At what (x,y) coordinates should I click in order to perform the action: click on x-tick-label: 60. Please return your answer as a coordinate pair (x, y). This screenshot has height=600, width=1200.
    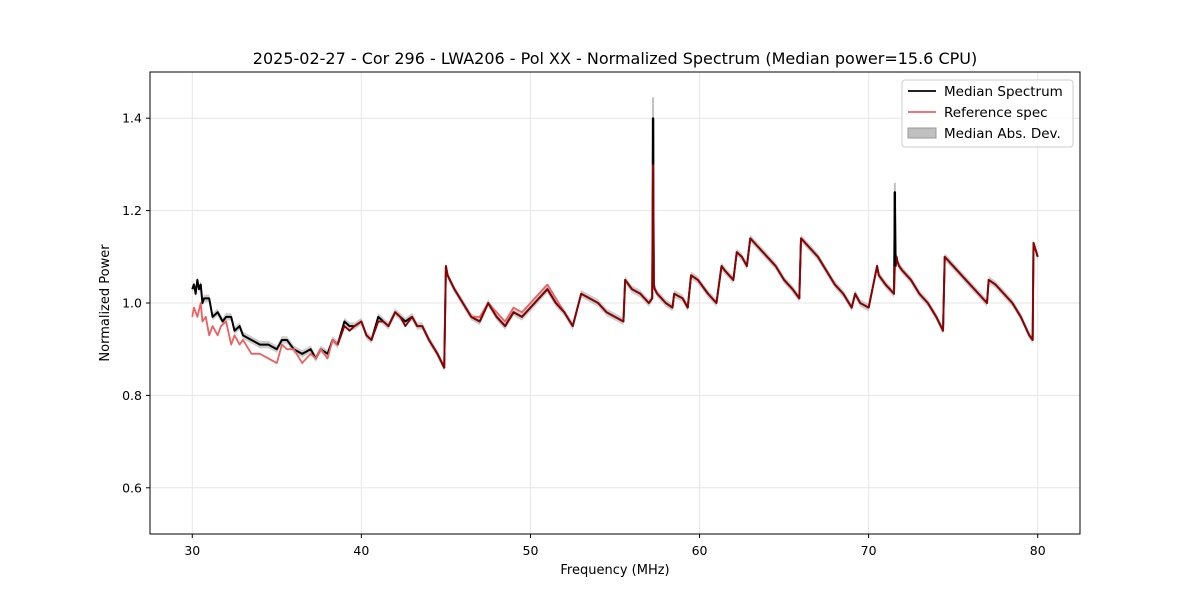
    Looking at the image, I should click on (700, 550).